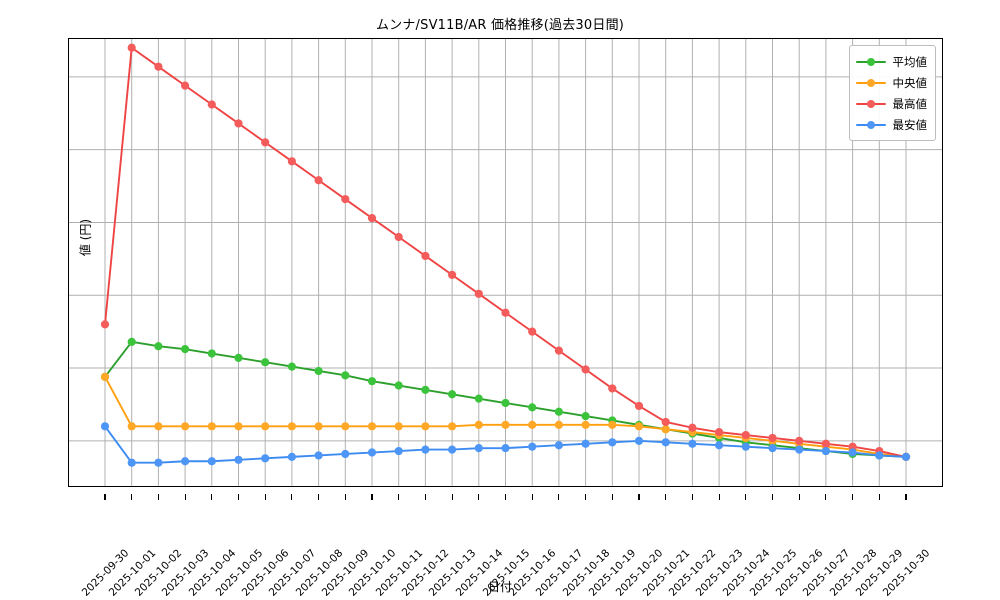 The image size is (1000, 600). I want to click on legend-label: 中央値, so click(910, 82).